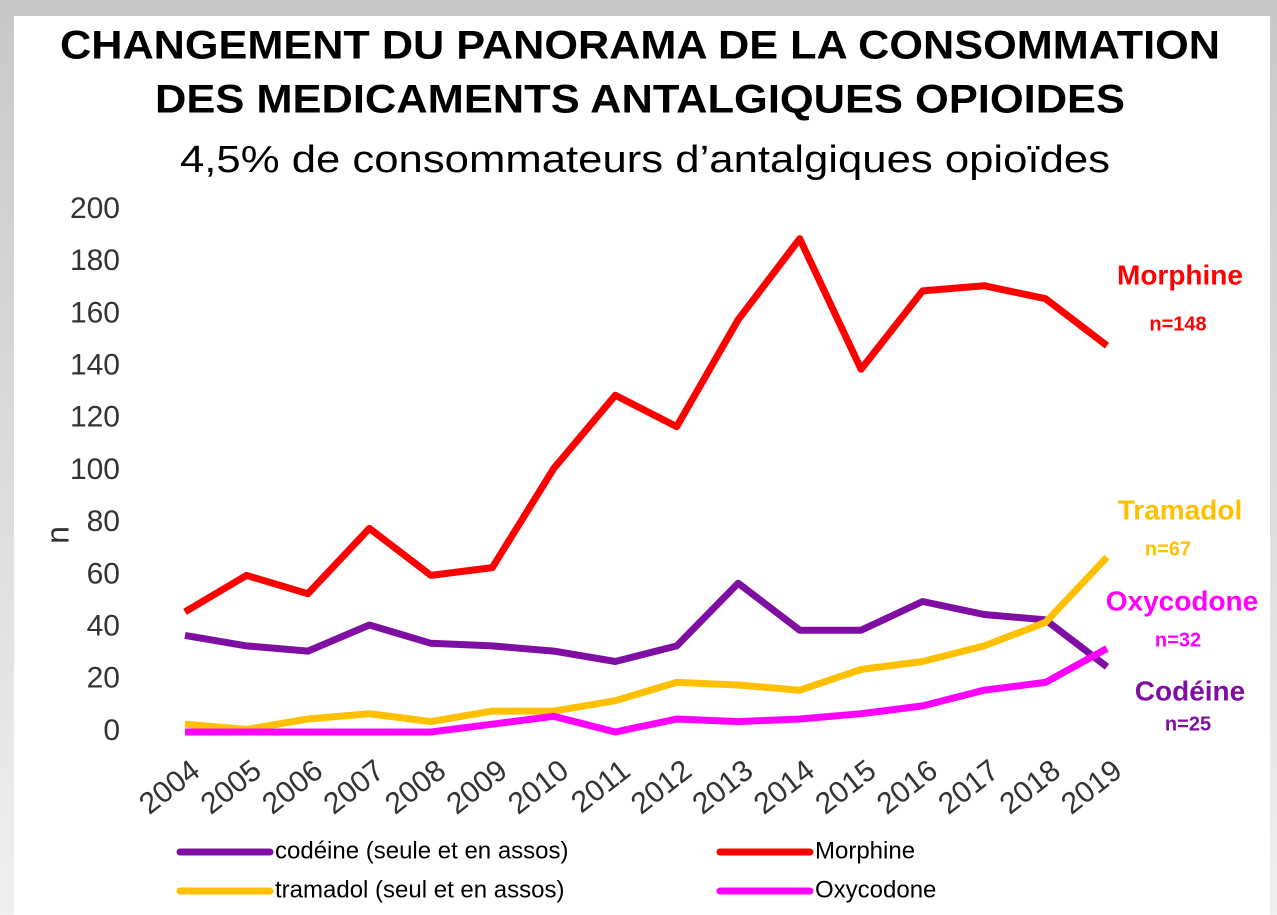 Image resolution: width=1277 pixels, height=915 pixels. I want to click on annotation: Oxycodone, so click(1182, 600).